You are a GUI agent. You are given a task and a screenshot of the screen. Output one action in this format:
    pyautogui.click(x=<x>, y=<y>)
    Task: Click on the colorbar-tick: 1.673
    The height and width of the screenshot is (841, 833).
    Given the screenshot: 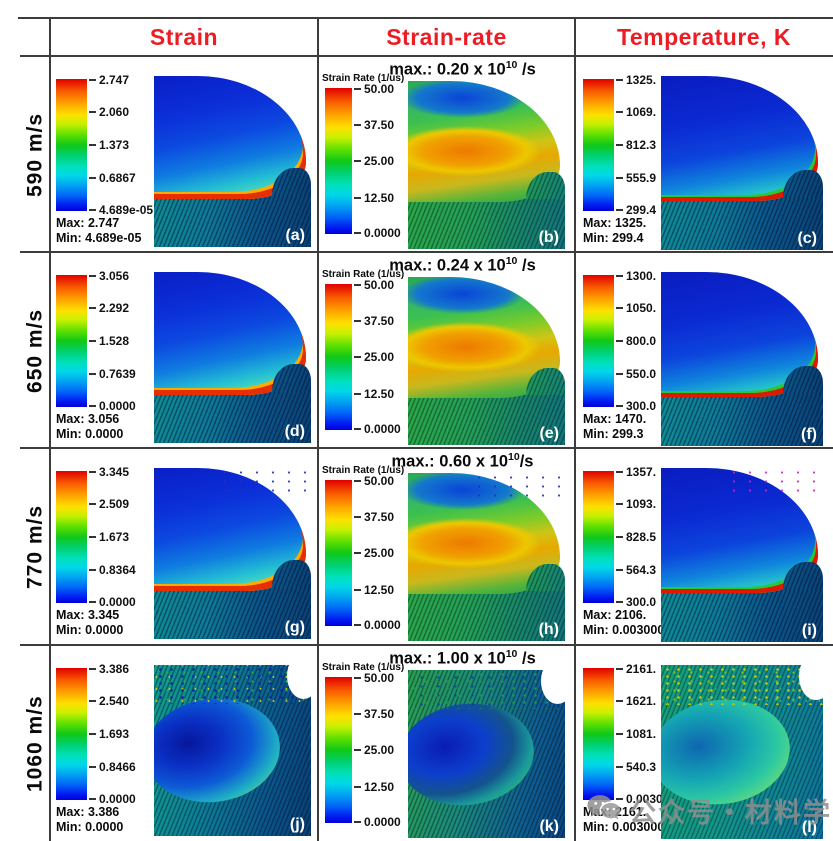 What is the action you would take?
    pyautogui.click(x=109, y=537)
    